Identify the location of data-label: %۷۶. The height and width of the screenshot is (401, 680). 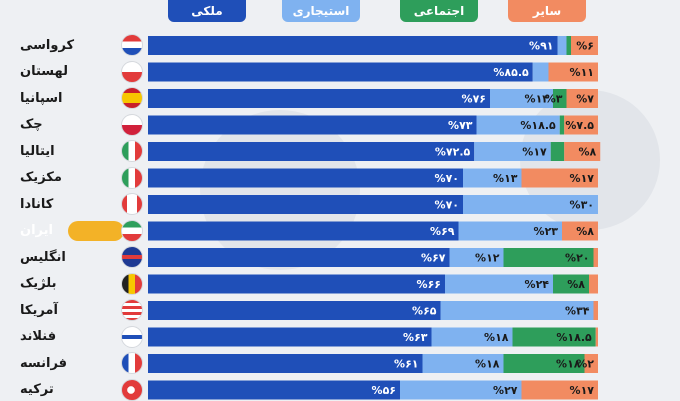
(474, 99).